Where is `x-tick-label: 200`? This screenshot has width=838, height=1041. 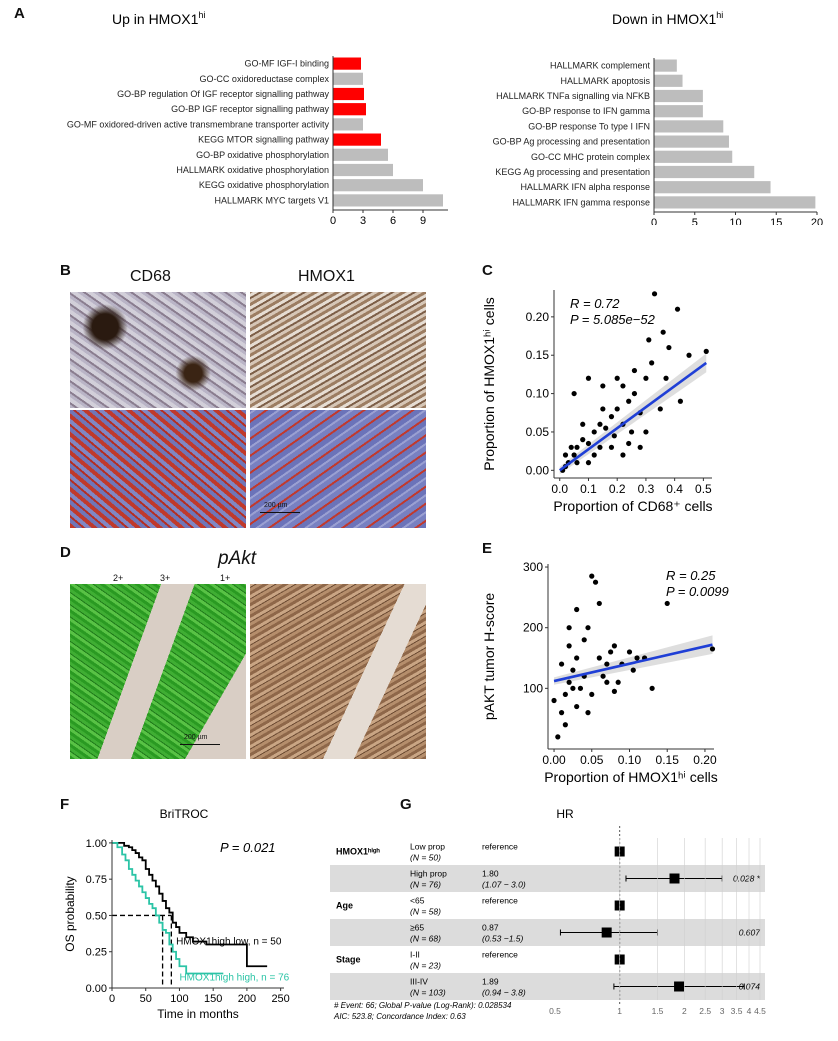
x-tick-label: 200 is located at coordinates (247, 999).